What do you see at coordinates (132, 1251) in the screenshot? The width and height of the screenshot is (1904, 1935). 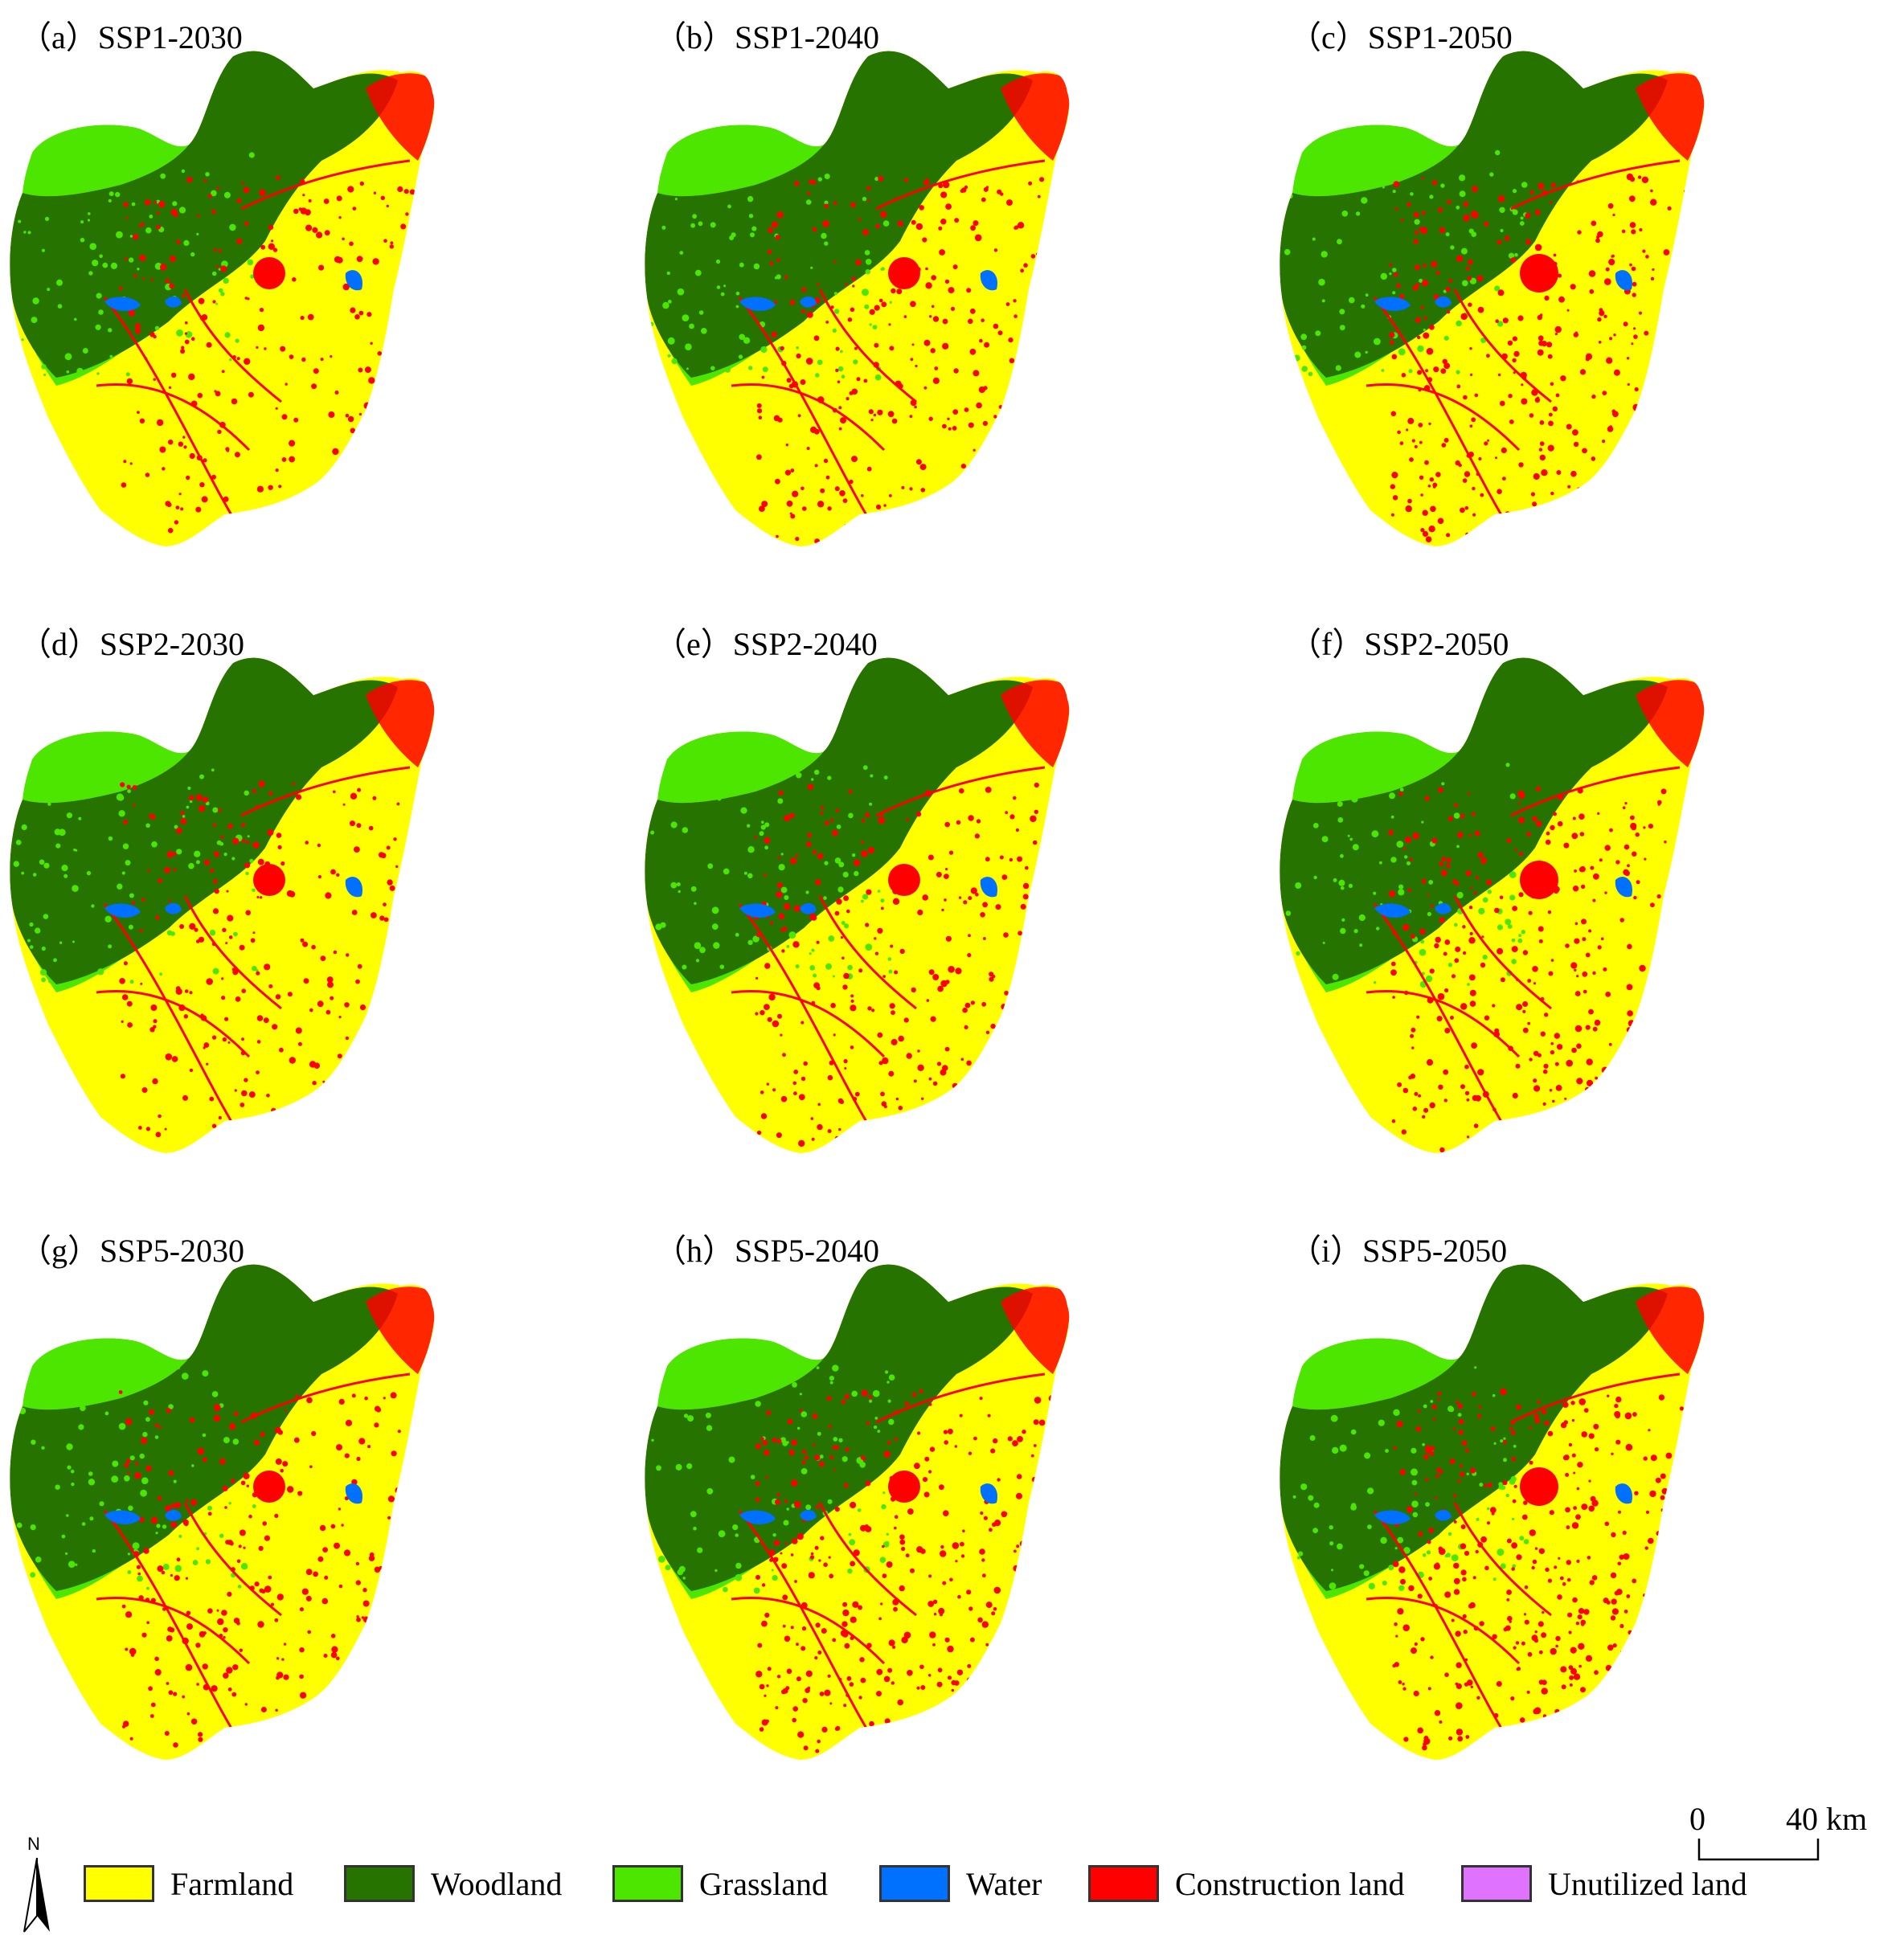 I see `panel-title: （g）SSP5-2030` at bounding box center [132, 1251].